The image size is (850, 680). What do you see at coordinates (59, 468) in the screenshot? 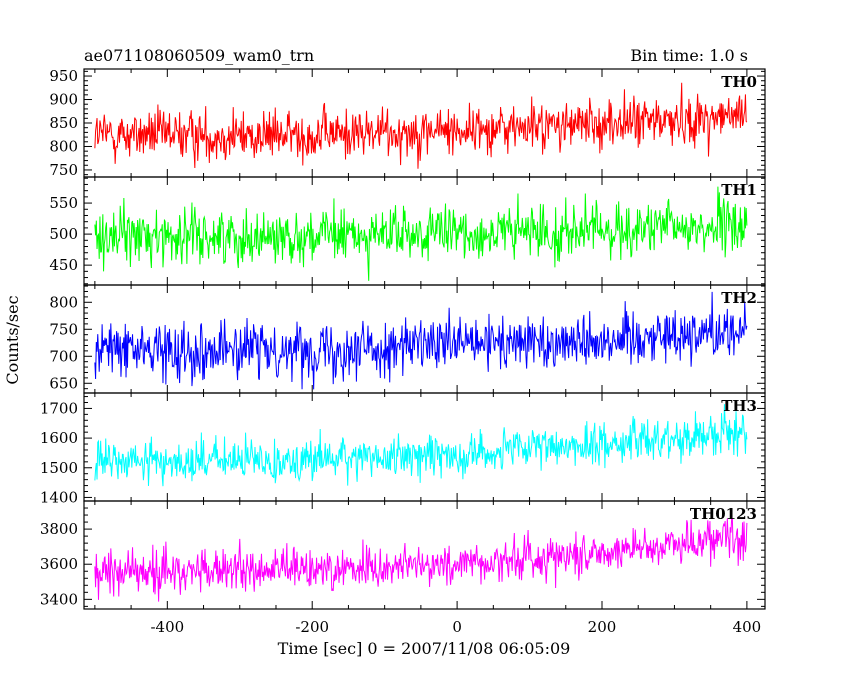
I see `y-tick-label: 1500` at bounding box center [59, 468].